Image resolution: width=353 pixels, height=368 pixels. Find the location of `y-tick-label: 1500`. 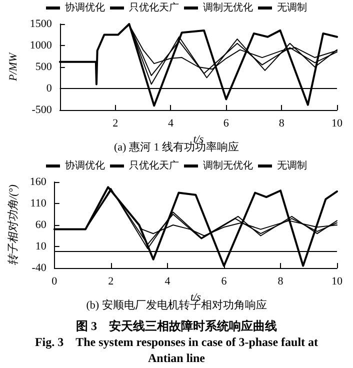

y-tick-label: 1500 is located at coordinates (41, 24).